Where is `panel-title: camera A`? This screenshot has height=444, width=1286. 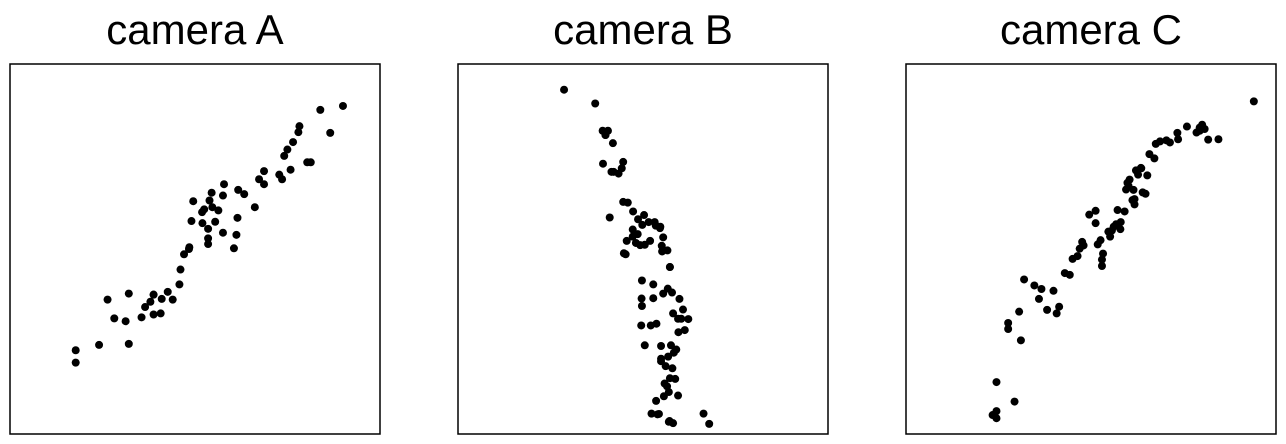 panel-title: camera A is located at coordinates (194, 29).